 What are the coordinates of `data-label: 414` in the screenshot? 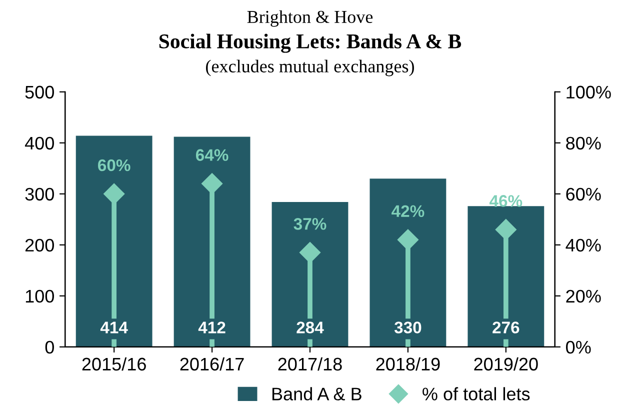 It's located at (114, 328).